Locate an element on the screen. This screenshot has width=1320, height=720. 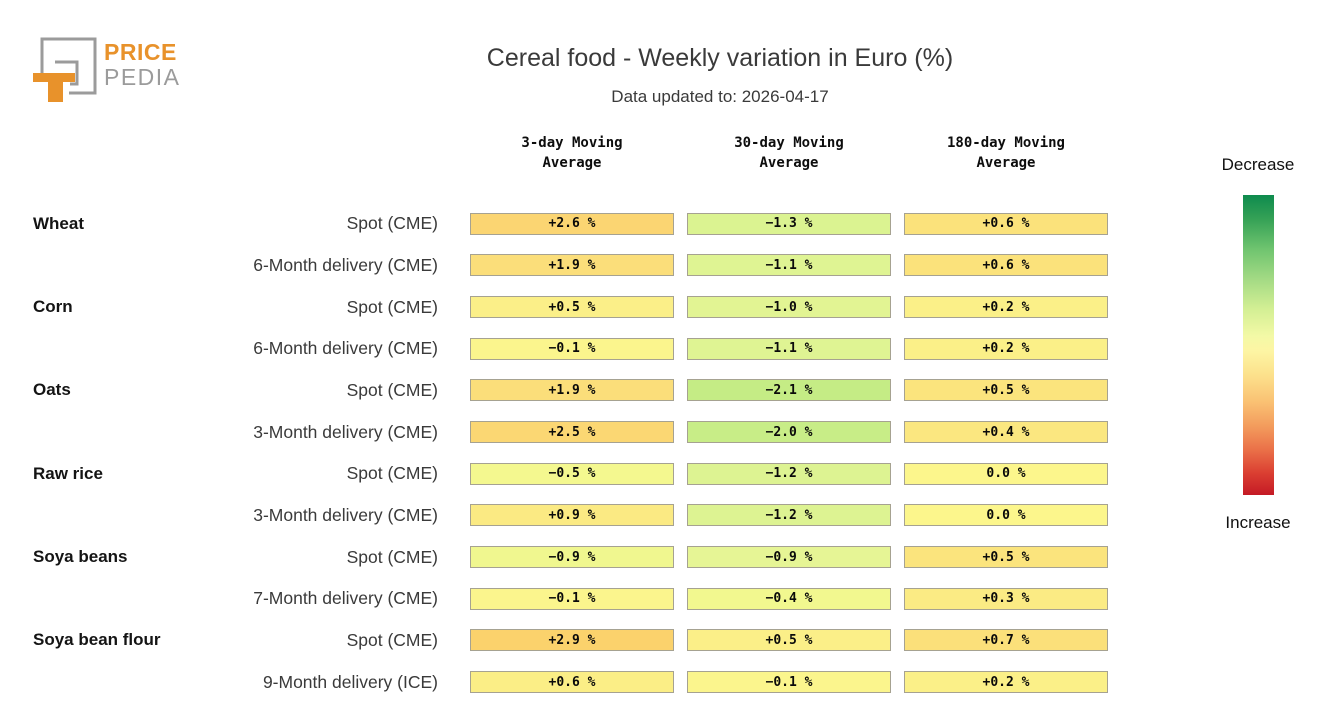
heatmap-cell: −1.0 % is located at coordinates (789, 307).